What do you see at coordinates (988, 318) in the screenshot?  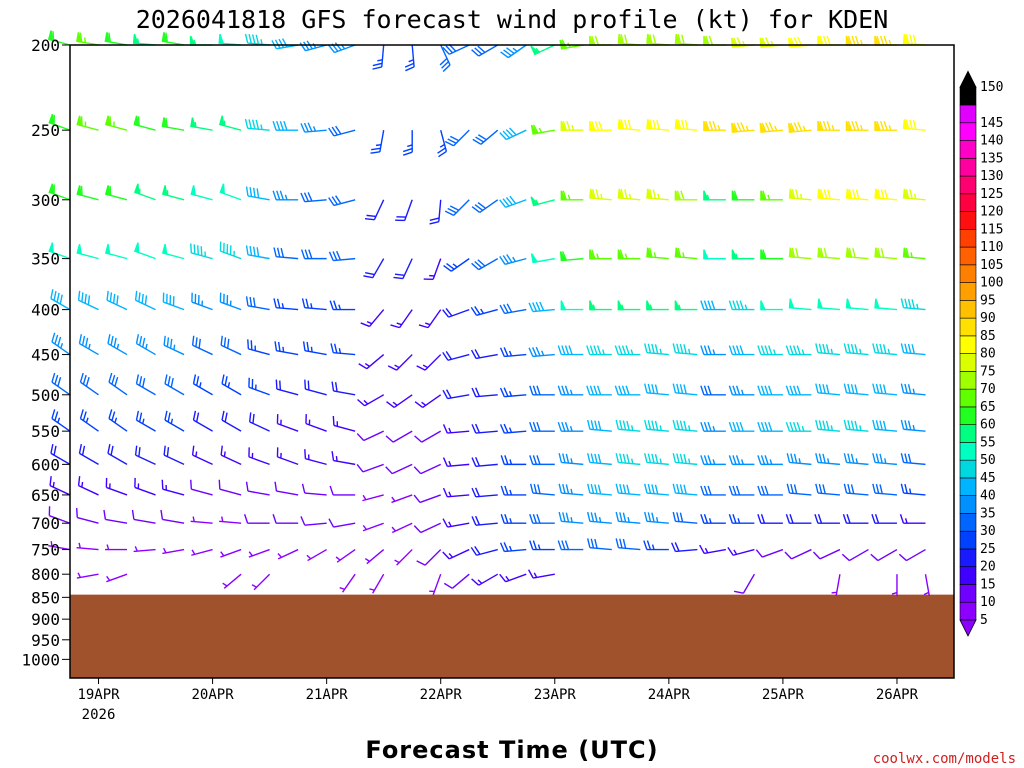 I see `colorbar-tick-label: 90` at bounding box center [988, 318].